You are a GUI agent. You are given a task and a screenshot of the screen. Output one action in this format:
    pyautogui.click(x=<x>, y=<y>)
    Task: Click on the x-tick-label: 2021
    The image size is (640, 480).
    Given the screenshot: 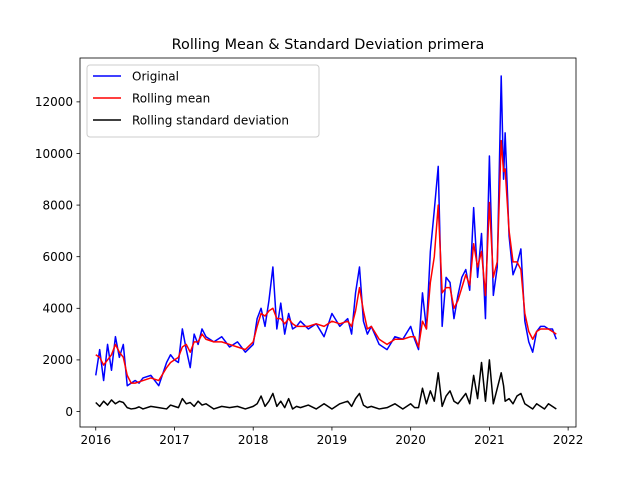 What is the action you would take?
    pyautogui.click(x=489, y=440)
    